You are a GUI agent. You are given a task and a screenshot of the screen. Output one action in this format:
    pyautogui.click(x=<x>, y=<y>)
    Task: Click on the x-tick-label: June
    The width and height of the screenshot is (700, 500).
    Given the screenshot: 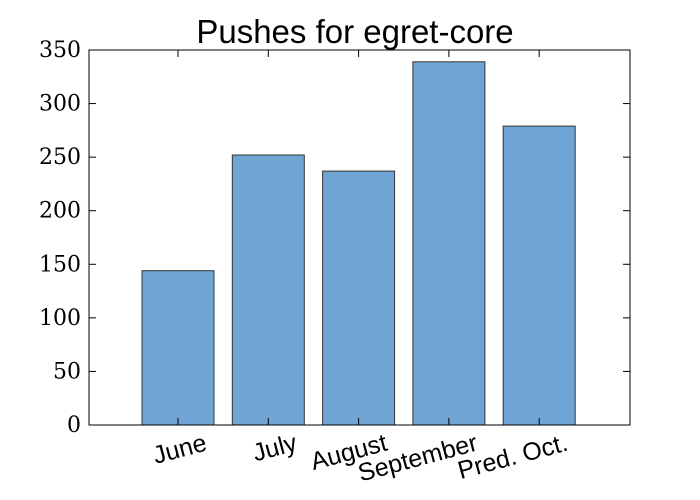 What is the action you would take?
    pyautogui.click(x=180, y=449)
    